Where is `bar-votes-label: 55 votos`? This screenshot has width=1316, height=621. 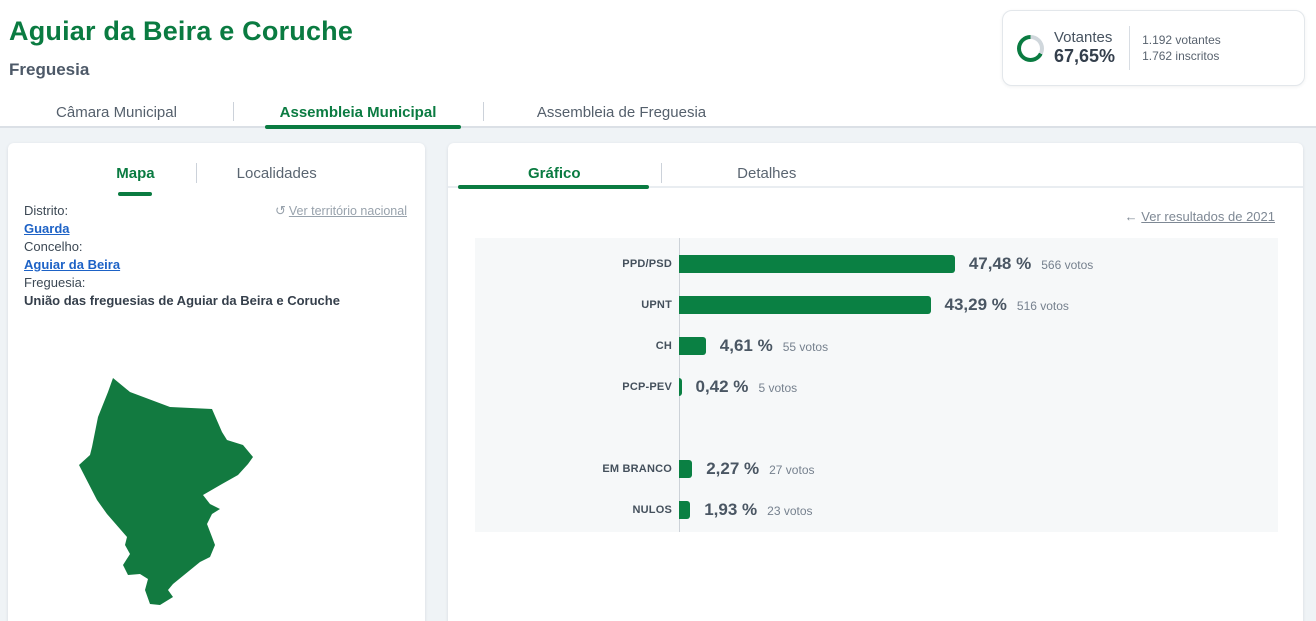
bar-votes-label: 55 votos is located at coordinates (805, 347).